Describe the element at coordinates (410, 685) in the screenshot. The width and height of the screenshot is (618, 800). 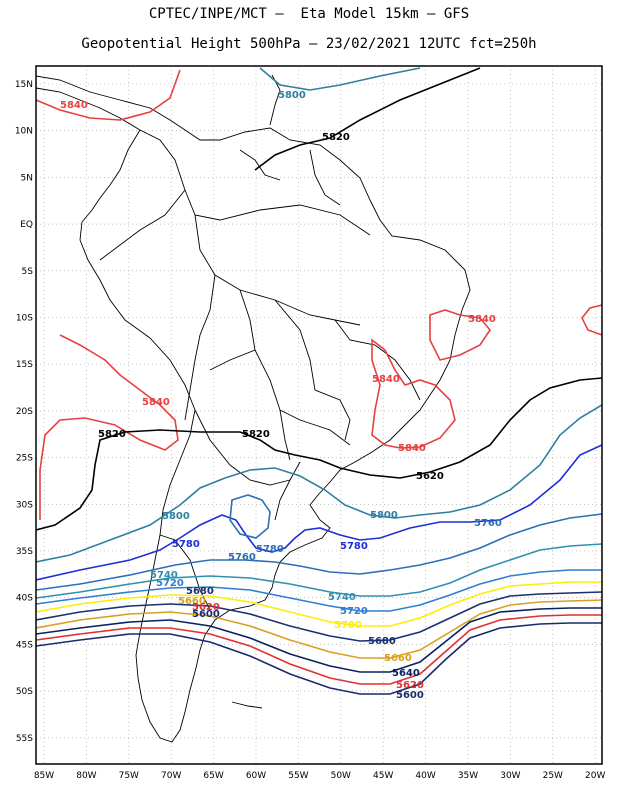
I see `label-5620-e2: 5620` at that location.